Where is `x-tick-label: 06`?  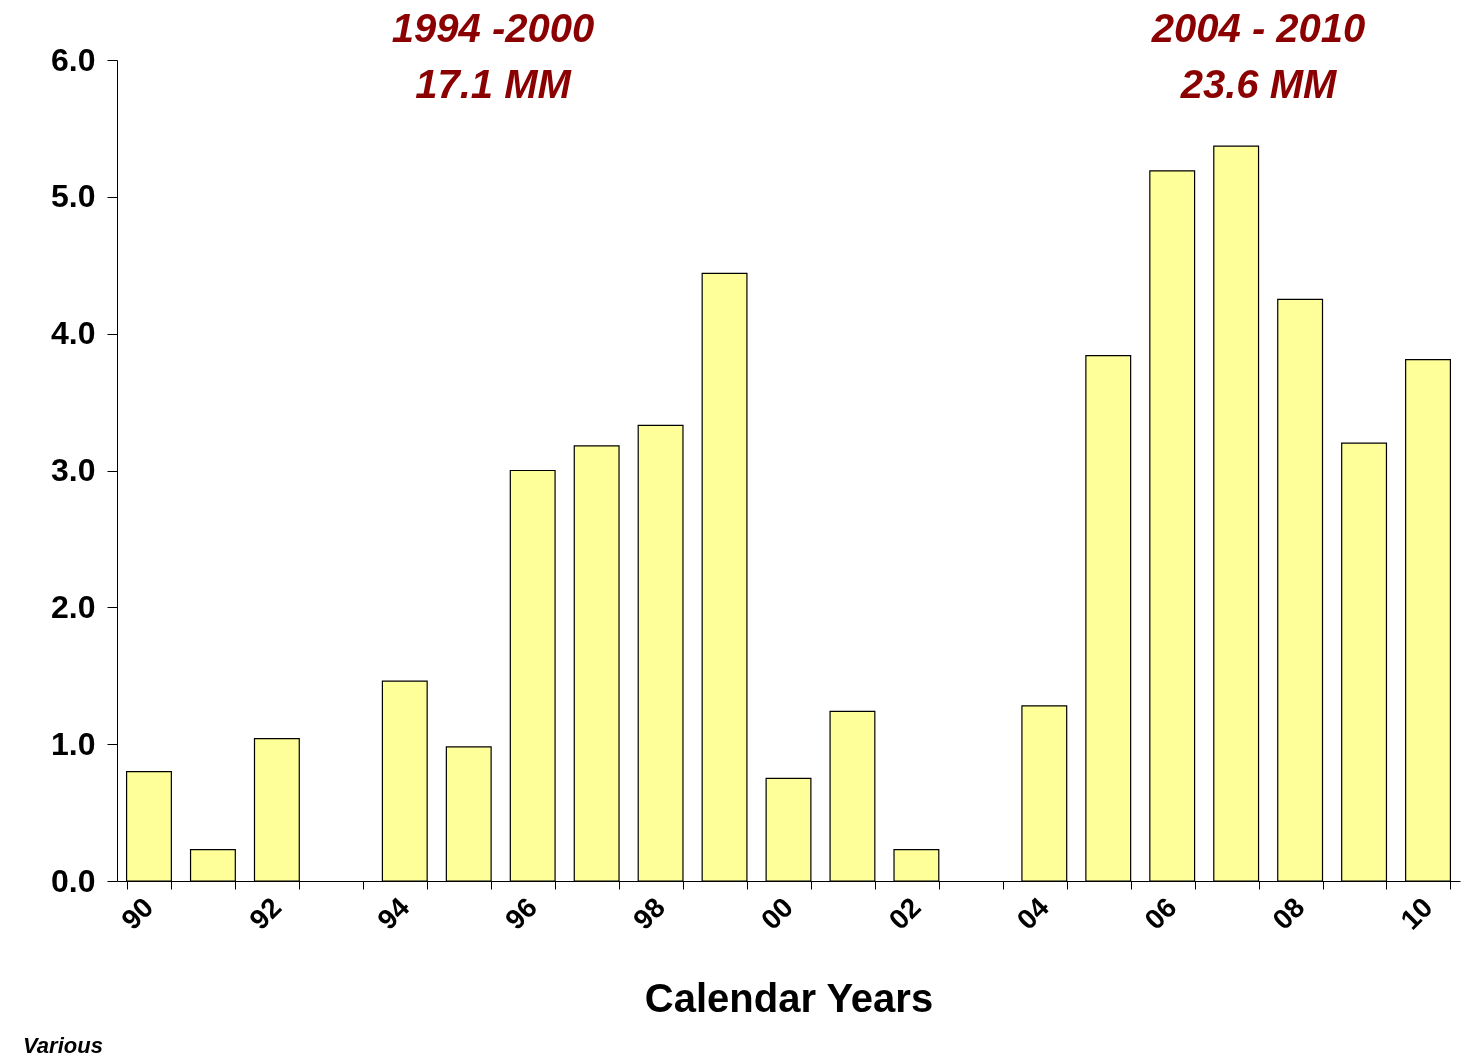
x-tick-label: 06 is located at coordinates (1160, 913).